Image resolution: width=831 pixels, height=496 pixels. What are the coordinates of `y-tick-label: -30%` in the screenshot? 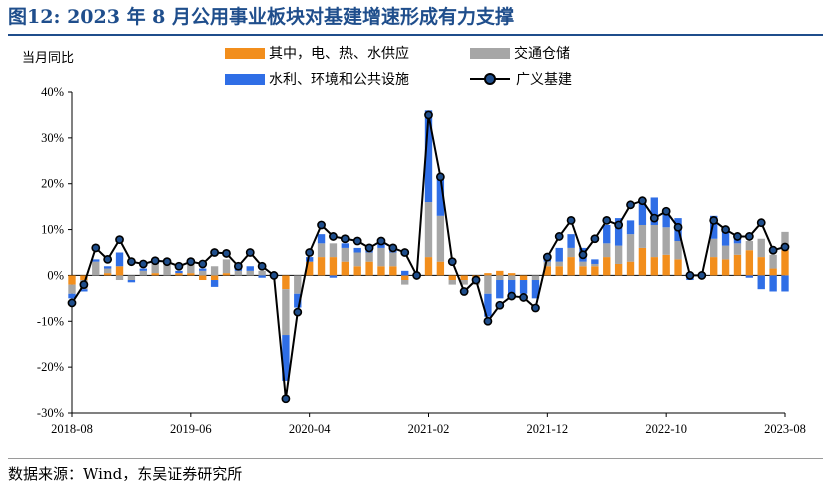 It's located at (50, 413).